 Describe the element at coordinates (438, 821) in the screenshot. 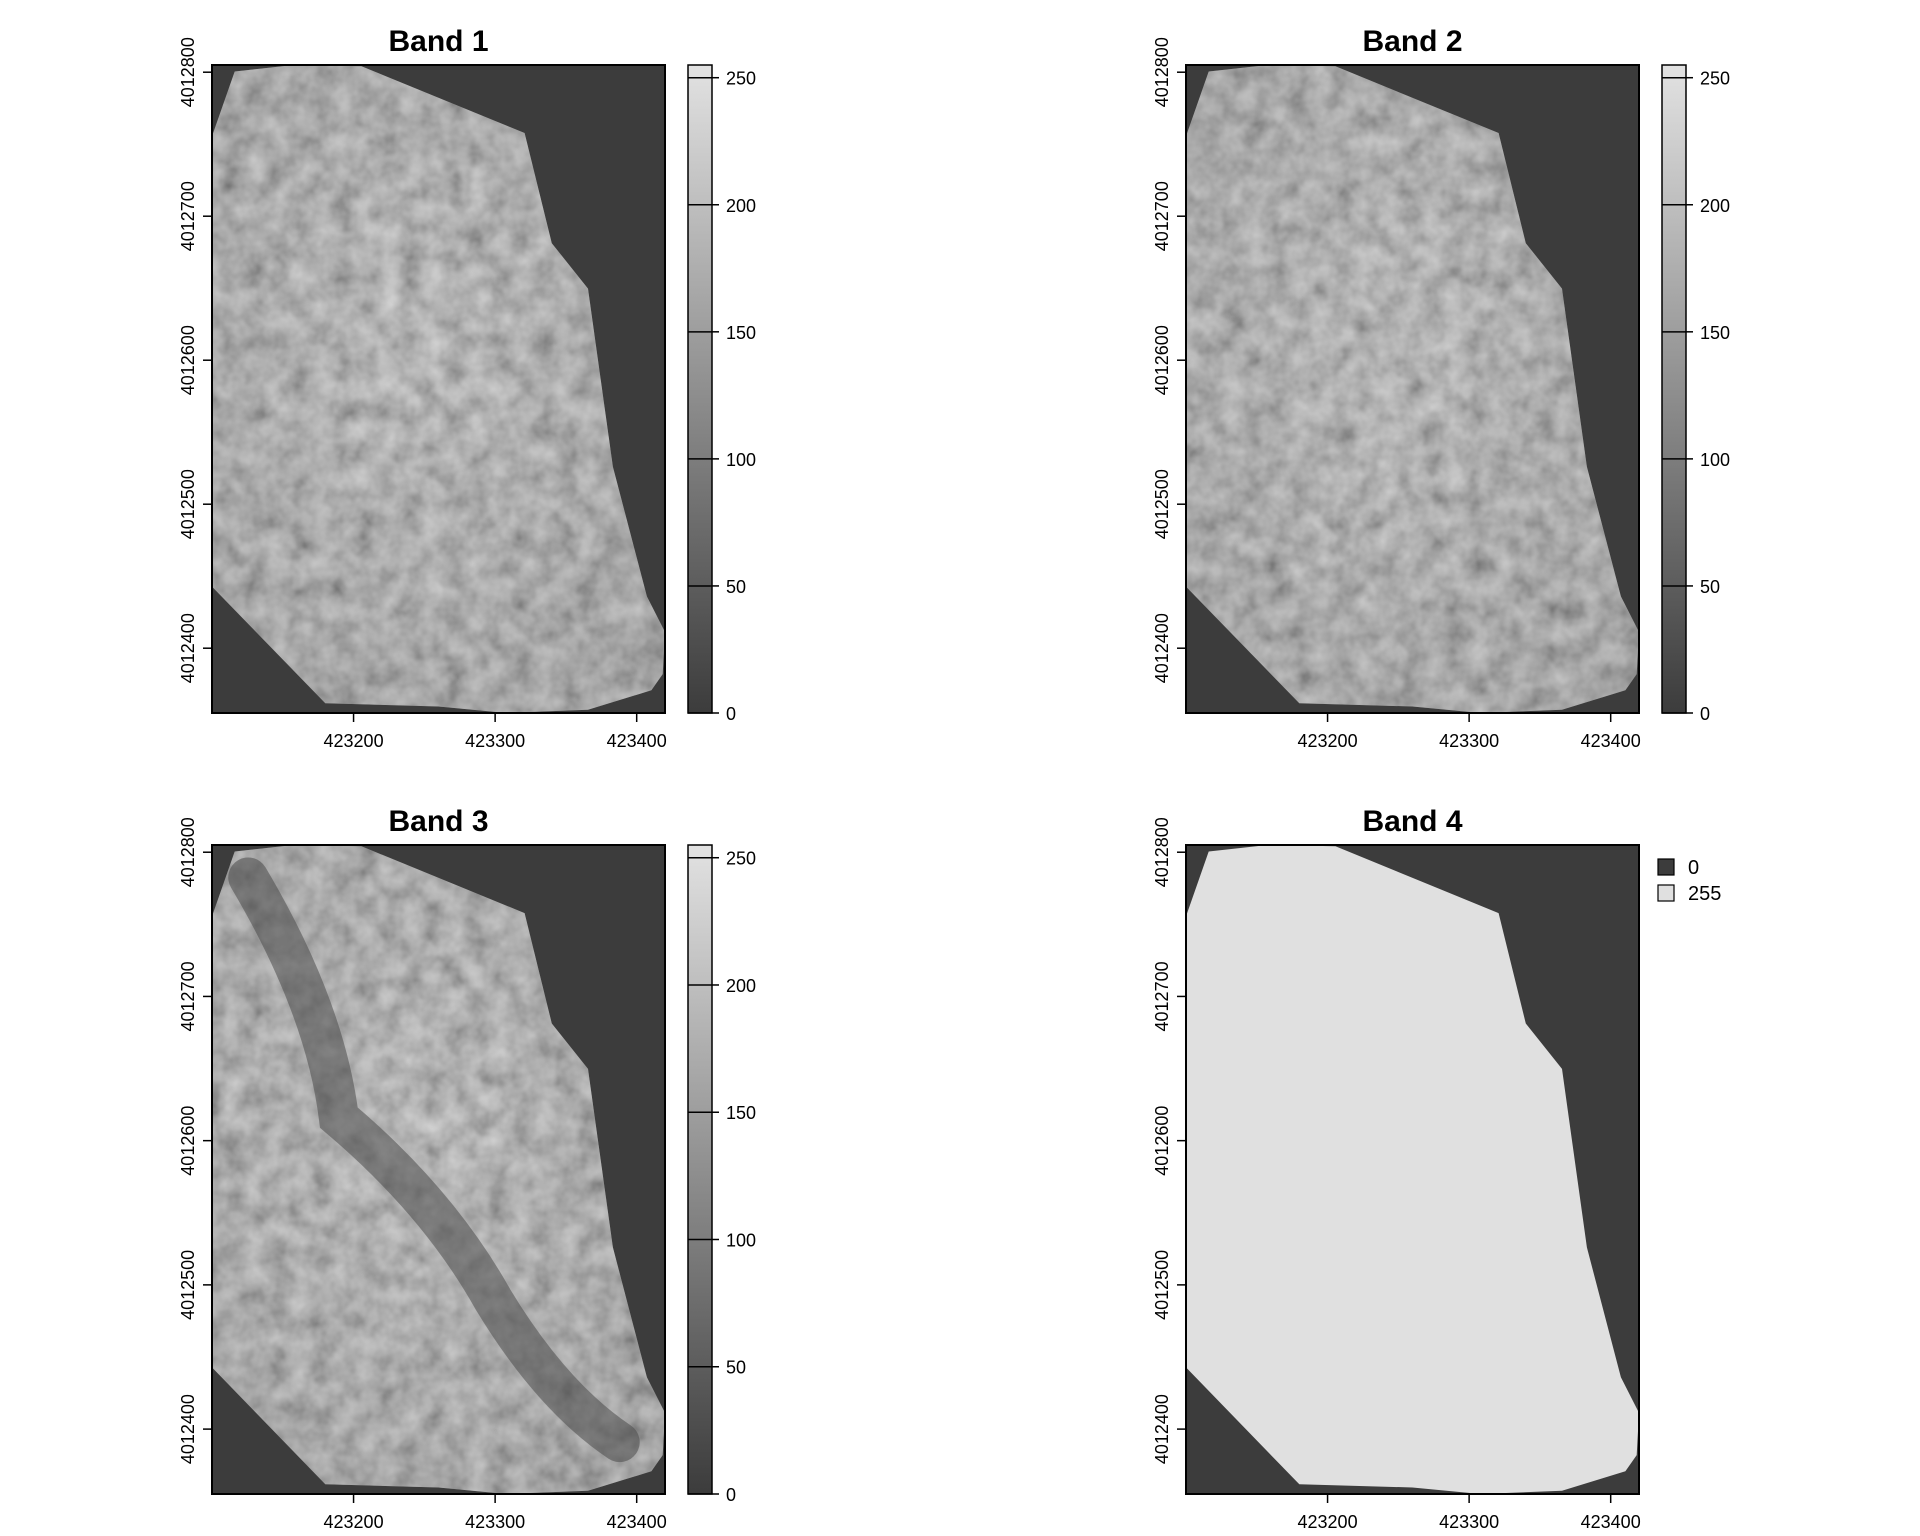

I see `panel-title: Band 3` at that location.